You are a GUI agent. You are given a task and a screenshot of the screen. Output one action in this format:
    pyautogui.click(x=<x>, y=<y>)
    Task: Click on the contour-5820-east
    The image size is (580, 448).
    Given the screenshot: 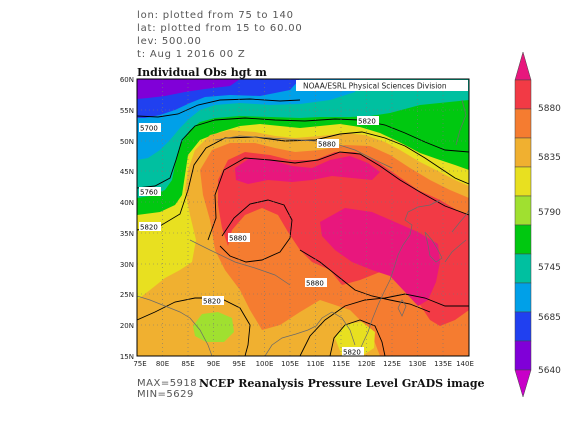 What is the action you would take?
    pyautogui.click(x=384, y=324)
    